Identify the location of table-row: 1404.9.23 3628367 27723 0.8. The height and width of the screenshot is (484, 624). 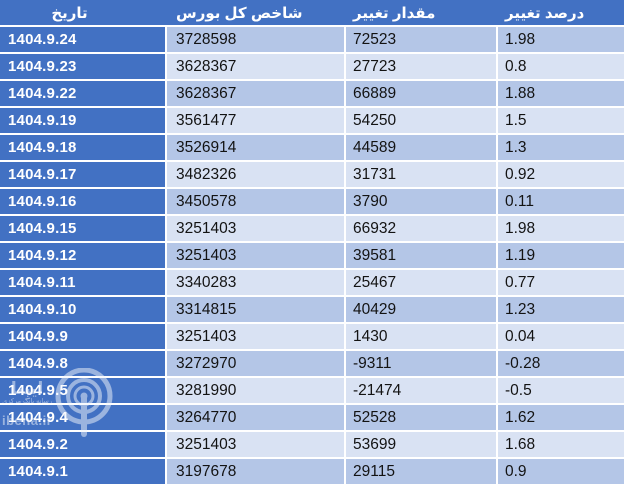
(312, 66).